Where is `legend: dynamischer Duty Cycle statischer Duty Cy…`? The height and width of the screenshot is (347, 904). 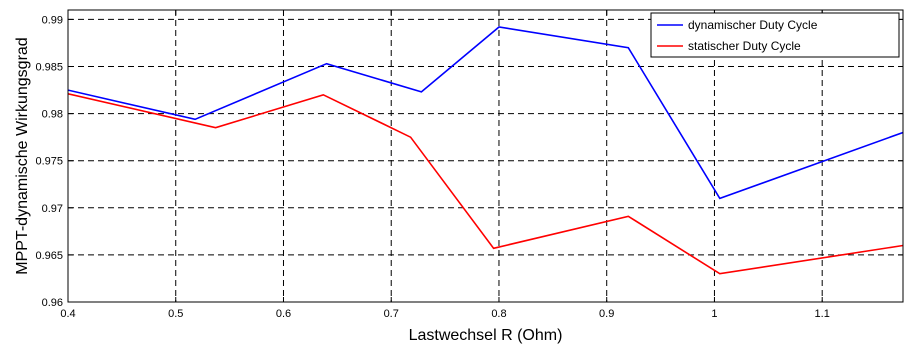 legend: dynamischer Duty Cycle statischer Duty Cy… is located at coordinates (775, 35).